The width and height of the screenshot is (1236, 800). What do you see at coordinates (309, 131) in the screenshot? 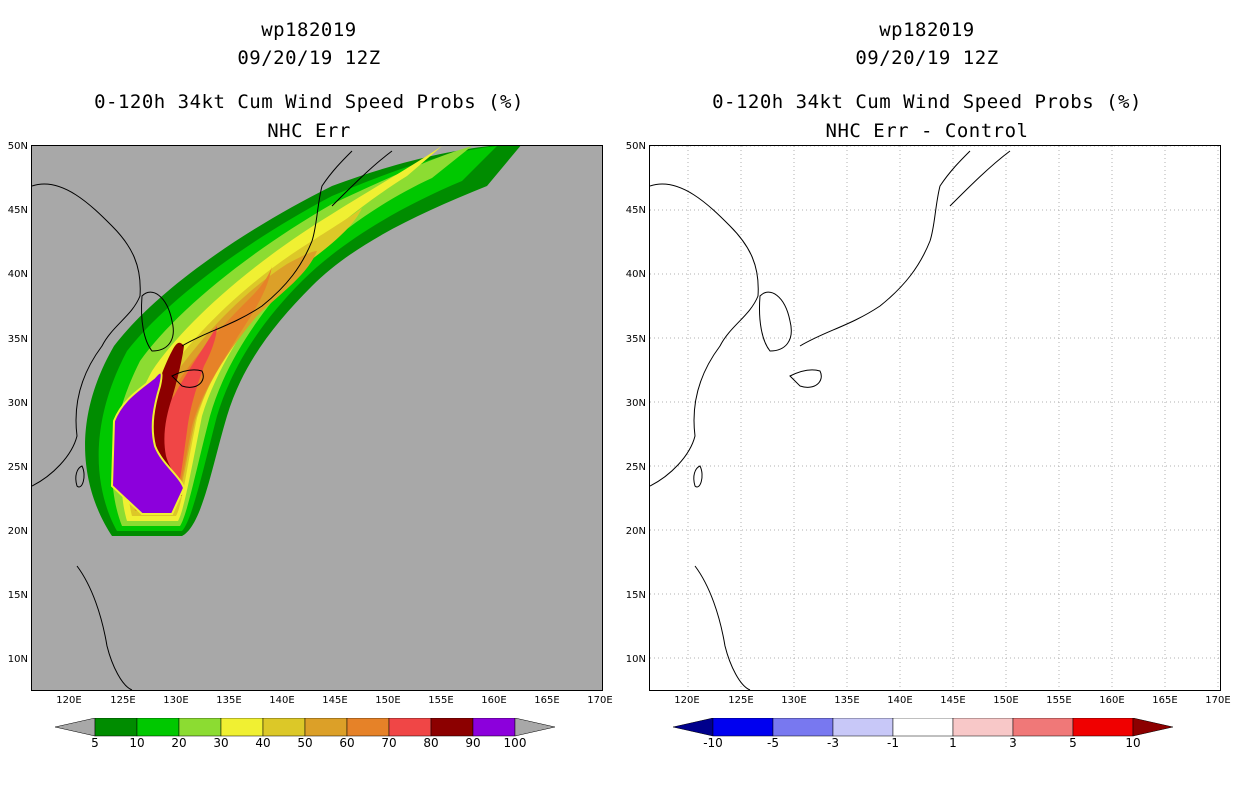
I see `left-subtitle: NHC Err` at bounding box center [309, 131].